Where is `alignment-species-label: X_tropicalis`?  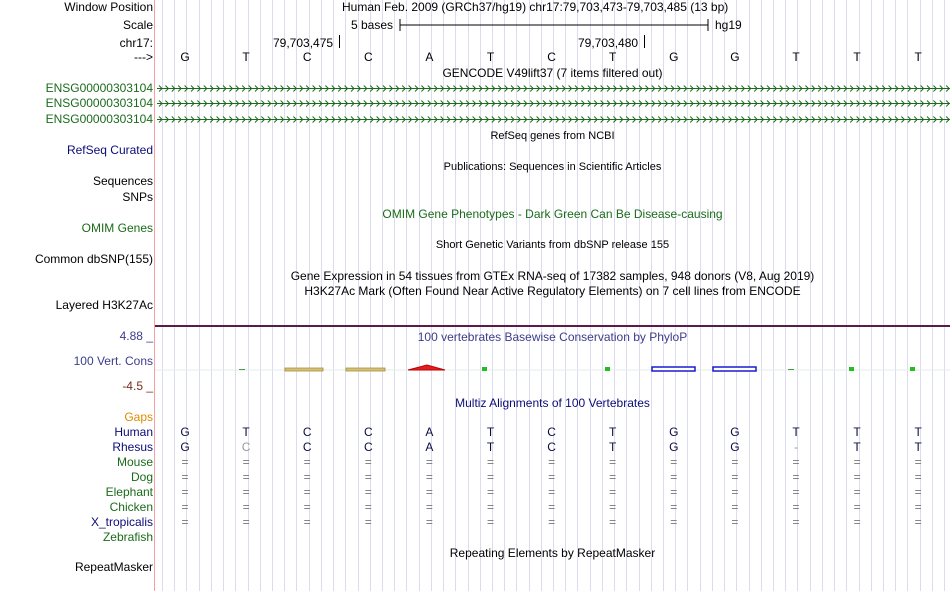
alignment-species-label: X_tropicalis is located at coordinates (121, 522).